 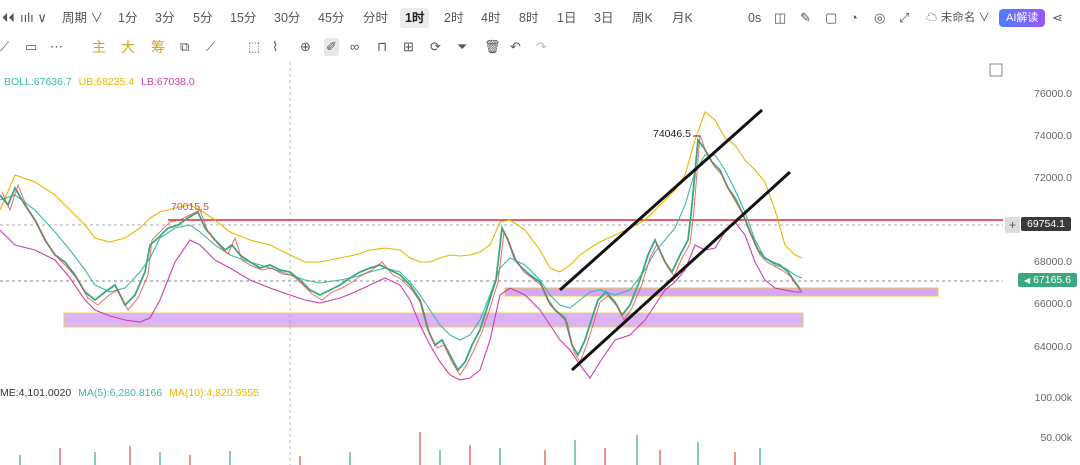 I want to click on interval-timeline: 分时, so click(x=376, y=18).